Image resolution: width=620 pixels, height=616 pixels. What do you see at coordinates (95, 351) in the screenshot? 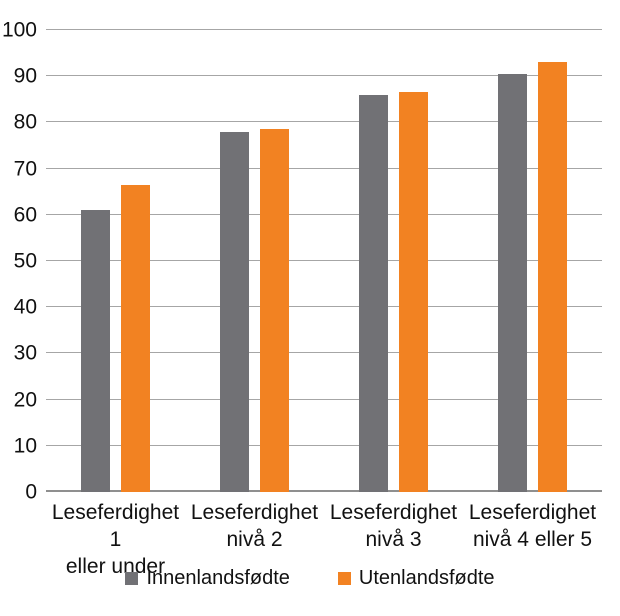
I see `bar-innenlandsfødte-group-1` at bounding box center [95, 351].